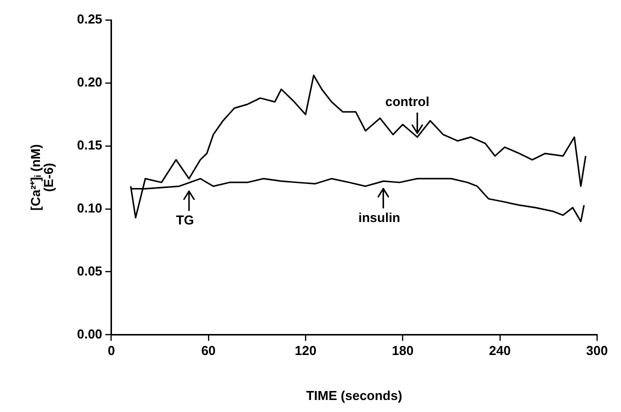  Describe the element at coordinates (354, 395) in the screenshot. I see `x-axis-title: TIME (seconds)` at that location.